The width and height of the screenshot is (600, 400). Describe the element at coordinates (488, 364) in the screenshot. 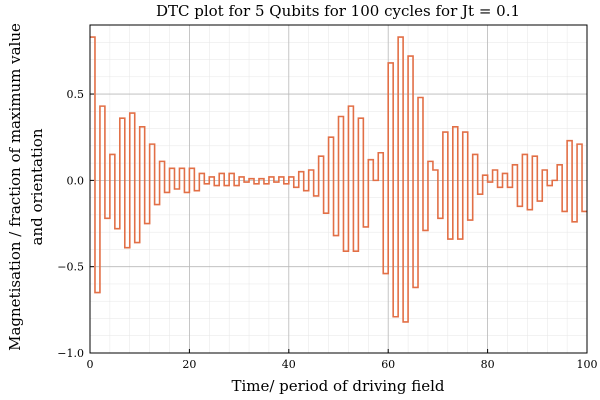

I see `x-tick-label: 80` at that location.